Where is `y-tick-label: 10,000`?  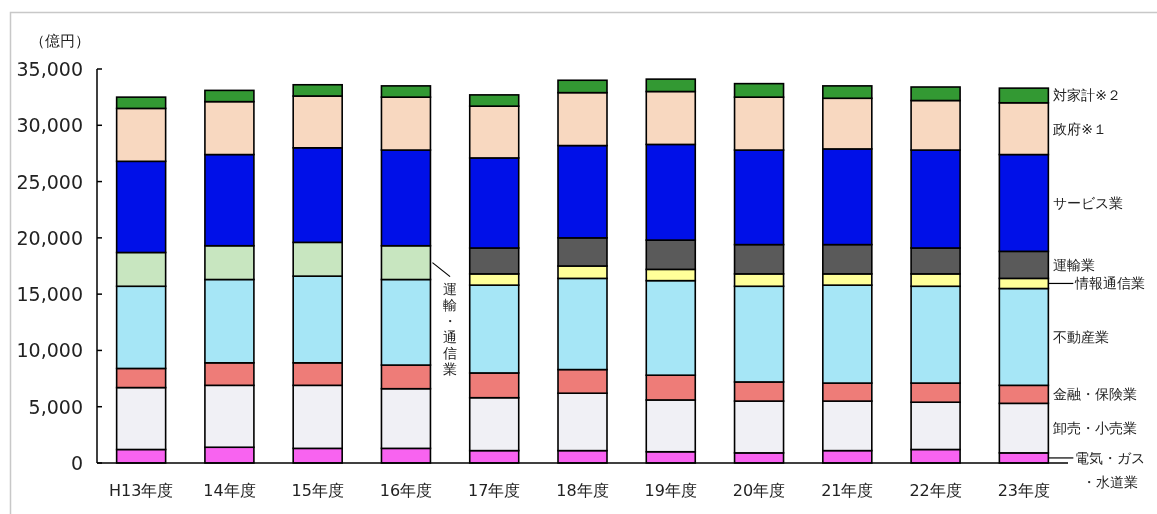 y-tick-label: 10,000 is located at coordinates (49, 350).